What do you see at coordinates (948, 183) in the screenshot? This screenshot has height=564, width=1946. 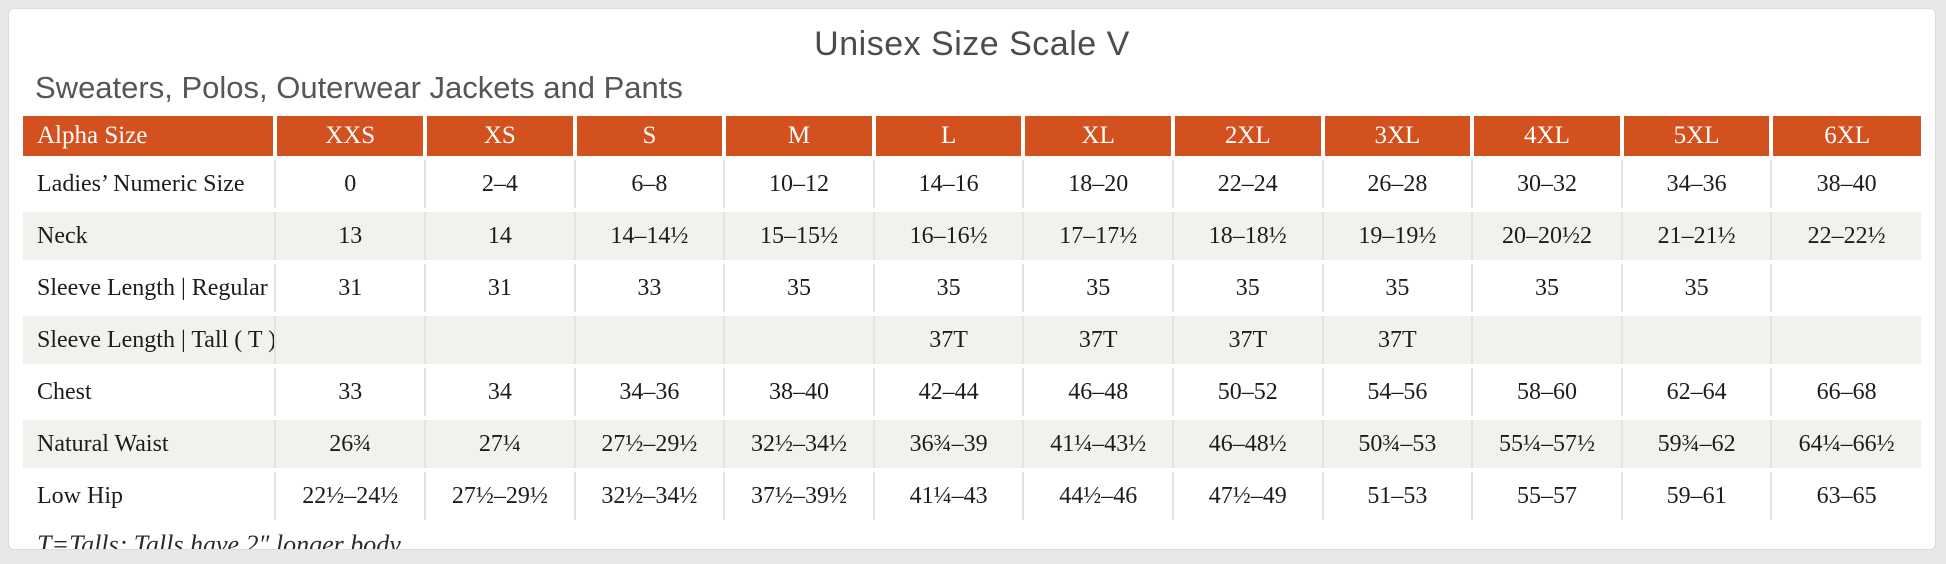 I see `size-cell: 14–16` at bounding box center [948, 183].